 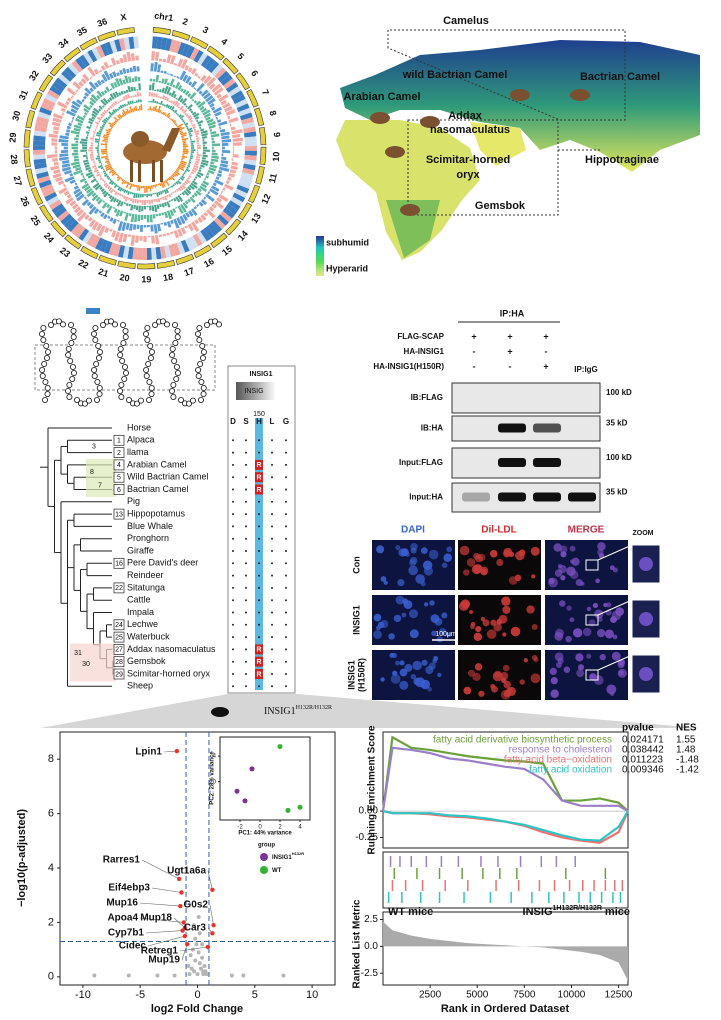 I want to click on mutation-label: R, so click(x=258, y=674).